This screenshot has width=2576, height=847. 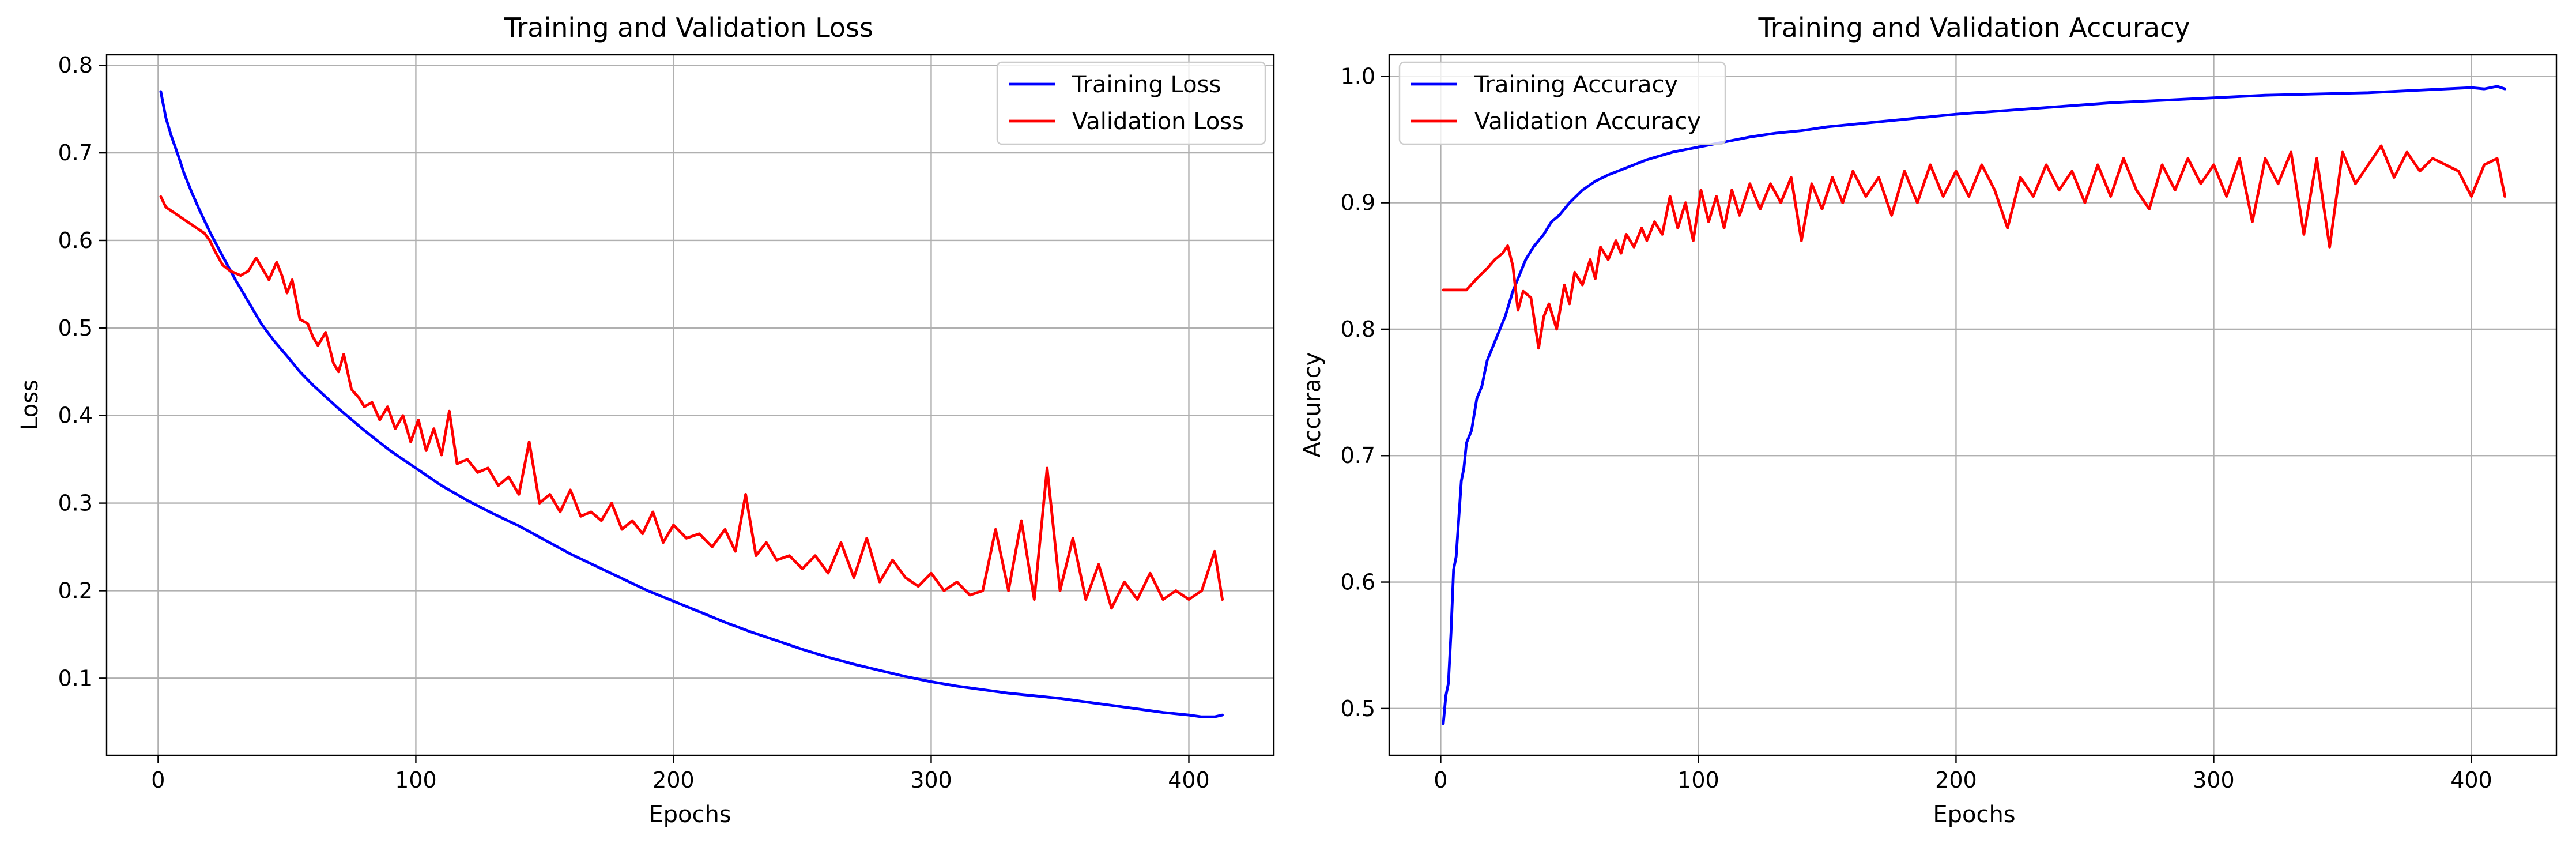 What do you see at coordinates (1974, 814) in the screenshot?
I see `accuracy-x-axis-label: Epochs` at bounding box center [1974, 814].